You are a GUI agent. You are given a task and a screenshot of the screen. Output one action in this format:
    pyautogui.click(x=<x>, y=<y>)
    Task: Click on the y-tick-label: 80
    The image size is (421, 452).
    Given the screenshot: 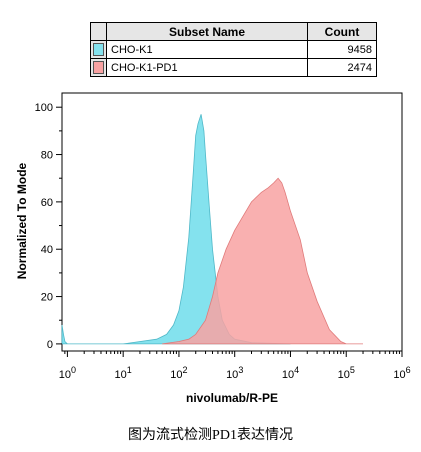 What is the action you would take?
    pyautogui.click(x=47, y=156)
    